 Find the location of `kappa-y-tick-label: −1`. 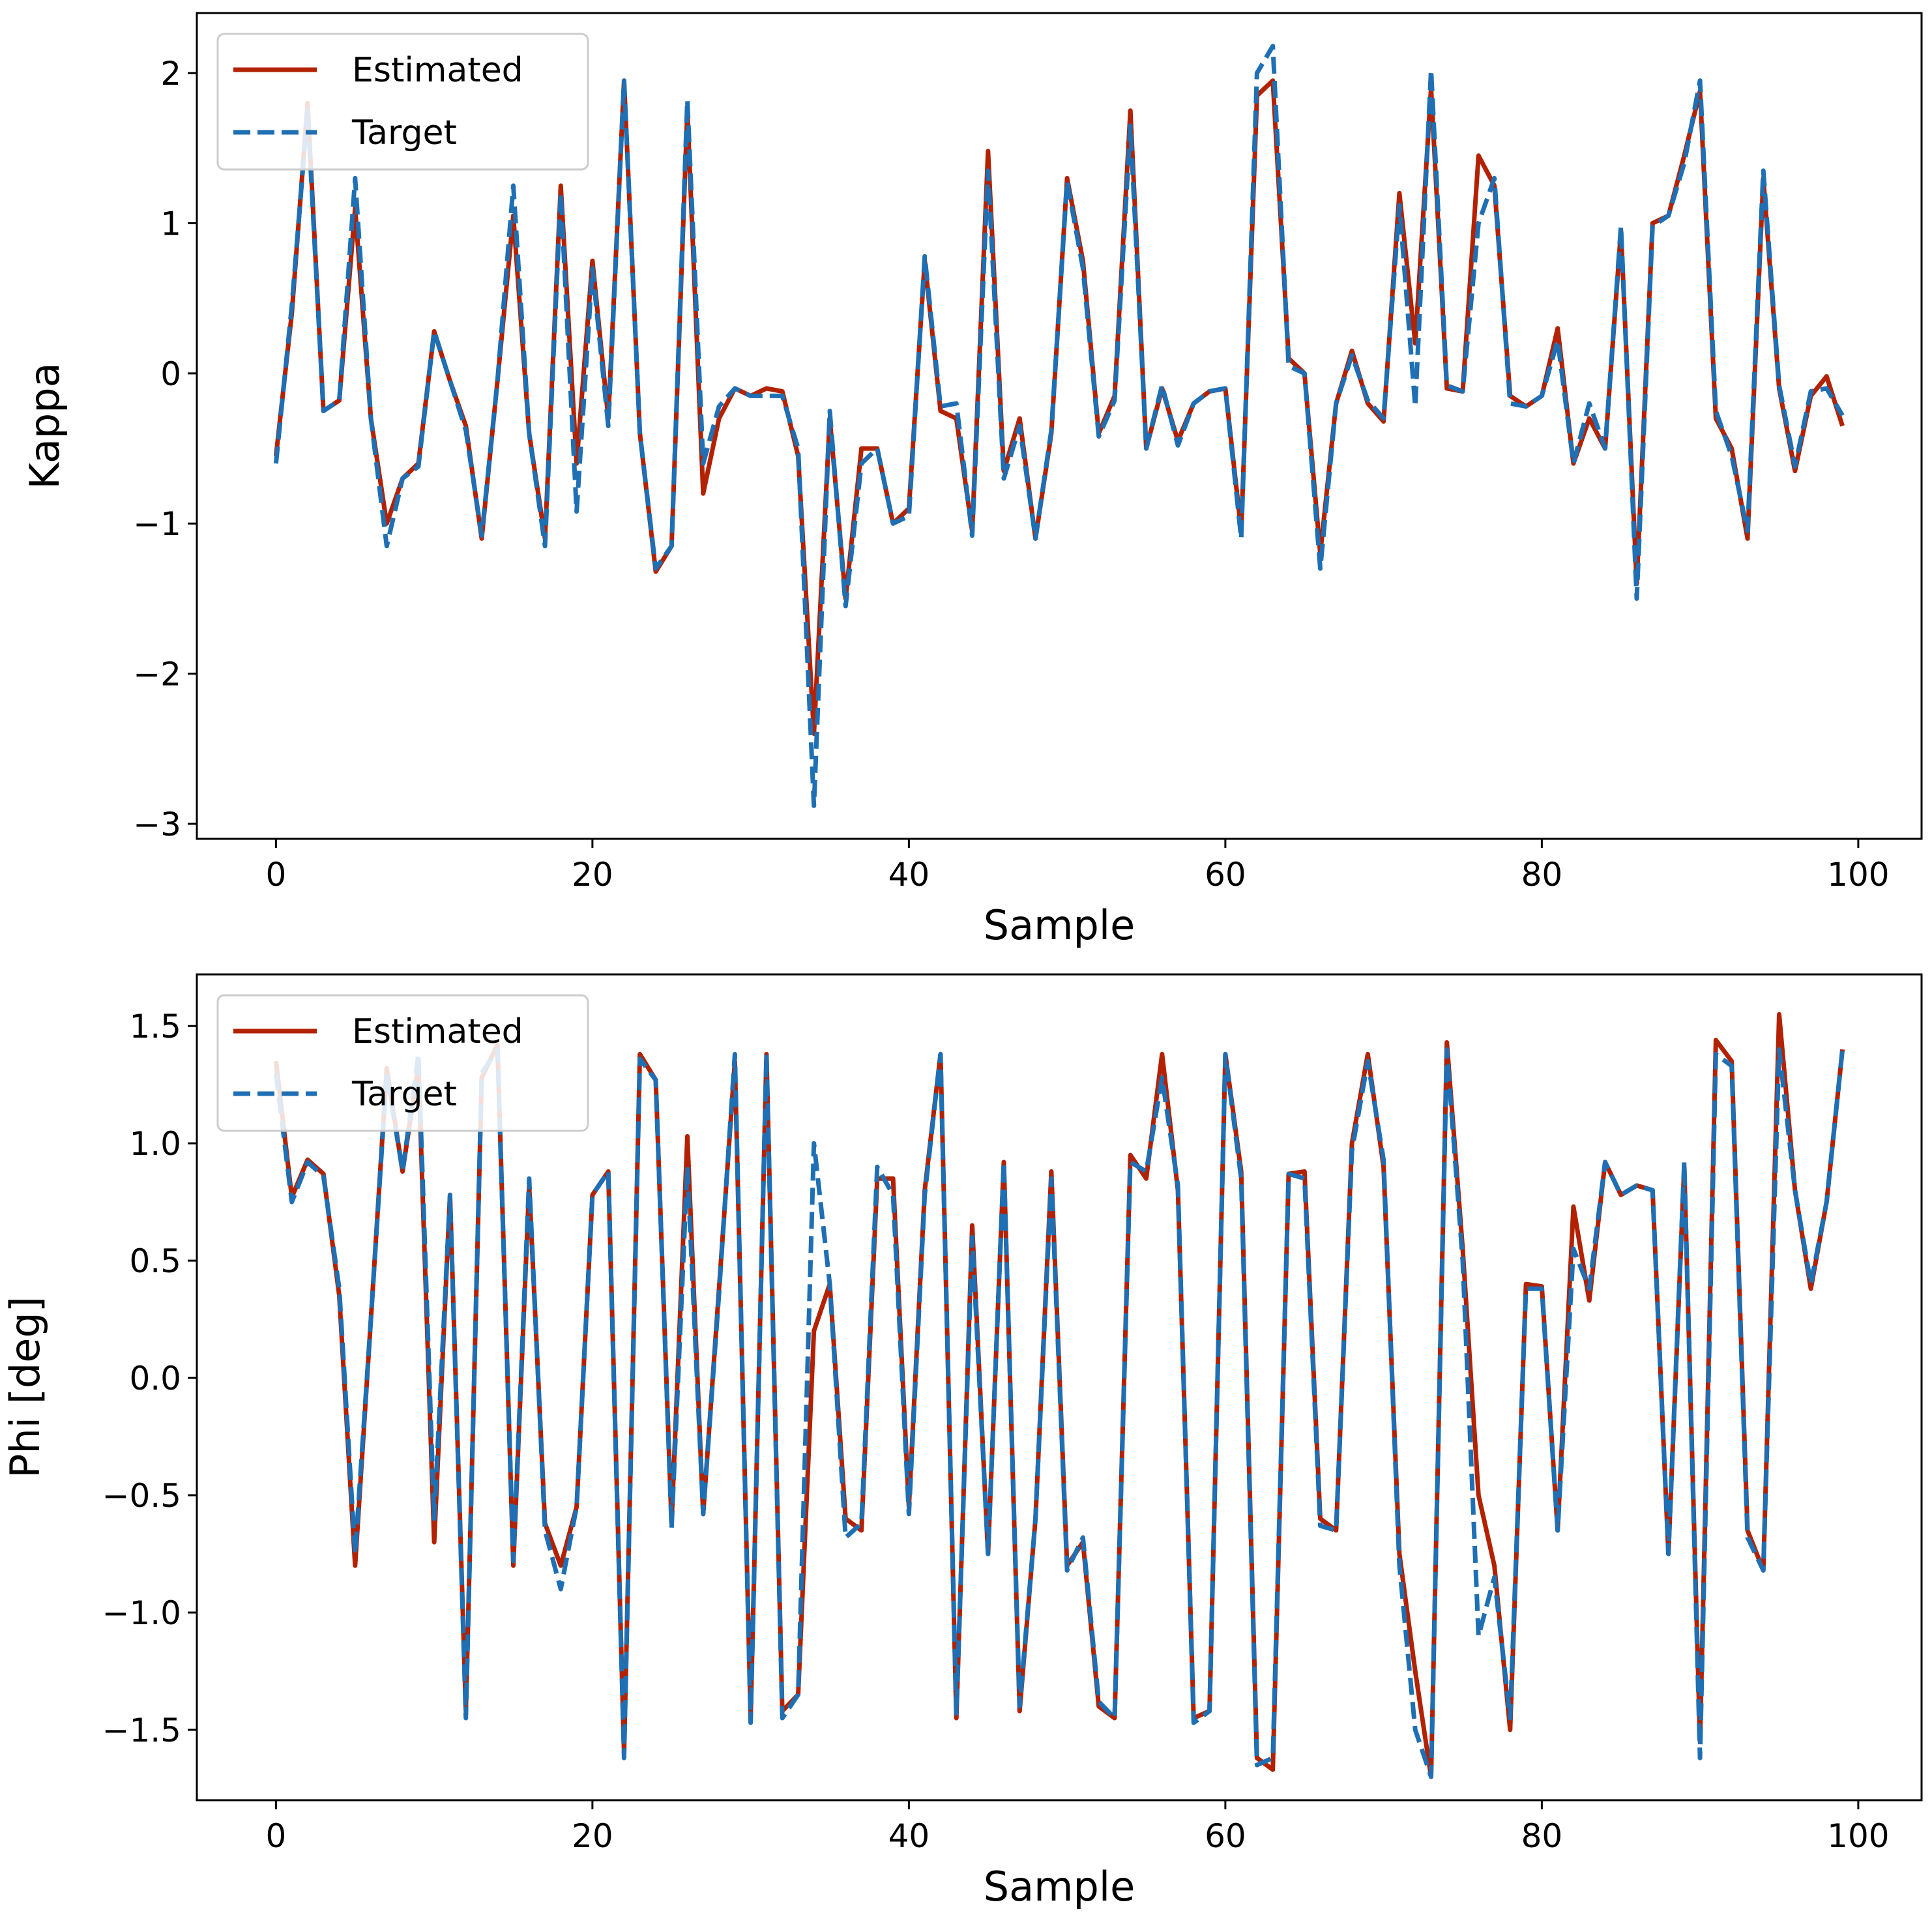

kappa-y-tick-label: −1 is located at coordinates (157, 524).